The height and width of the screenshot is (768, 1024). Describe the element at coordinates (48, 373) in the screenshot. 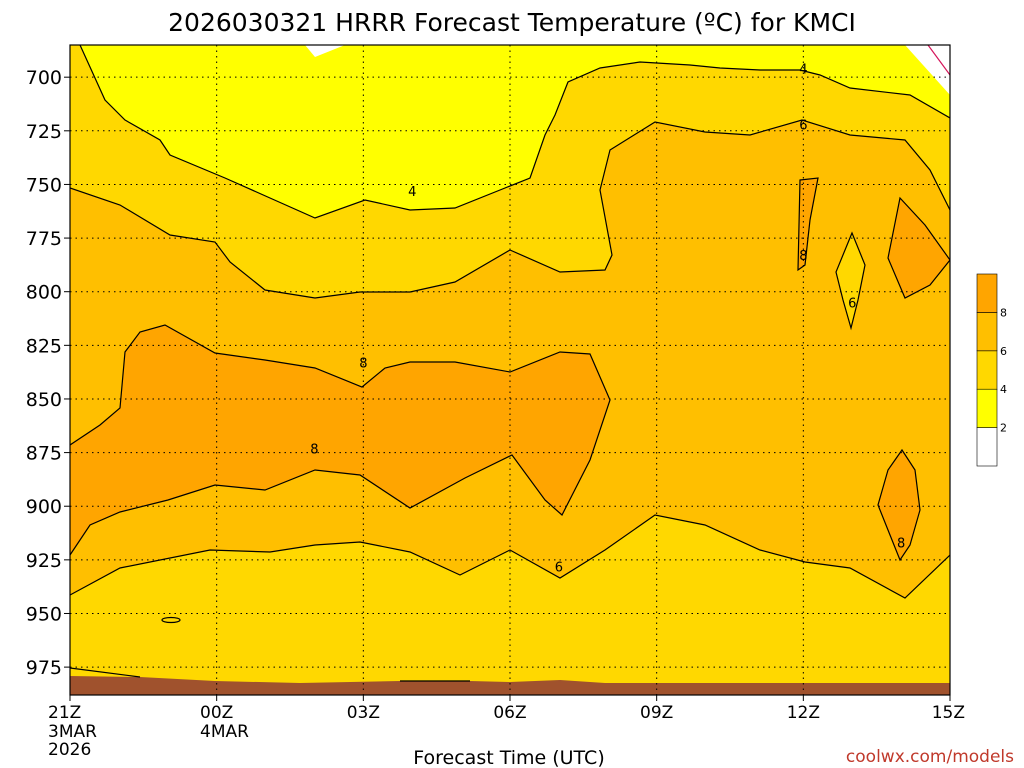

I see `y-axis: 700 725 750 775 800 825 850 875 900 925 950 975` at that location.